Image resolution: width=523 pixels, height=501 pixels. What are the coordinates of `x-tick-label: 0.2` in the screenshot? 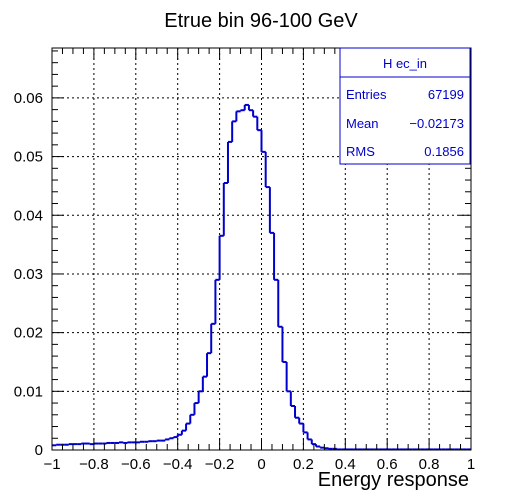 It's located at (303, 464).